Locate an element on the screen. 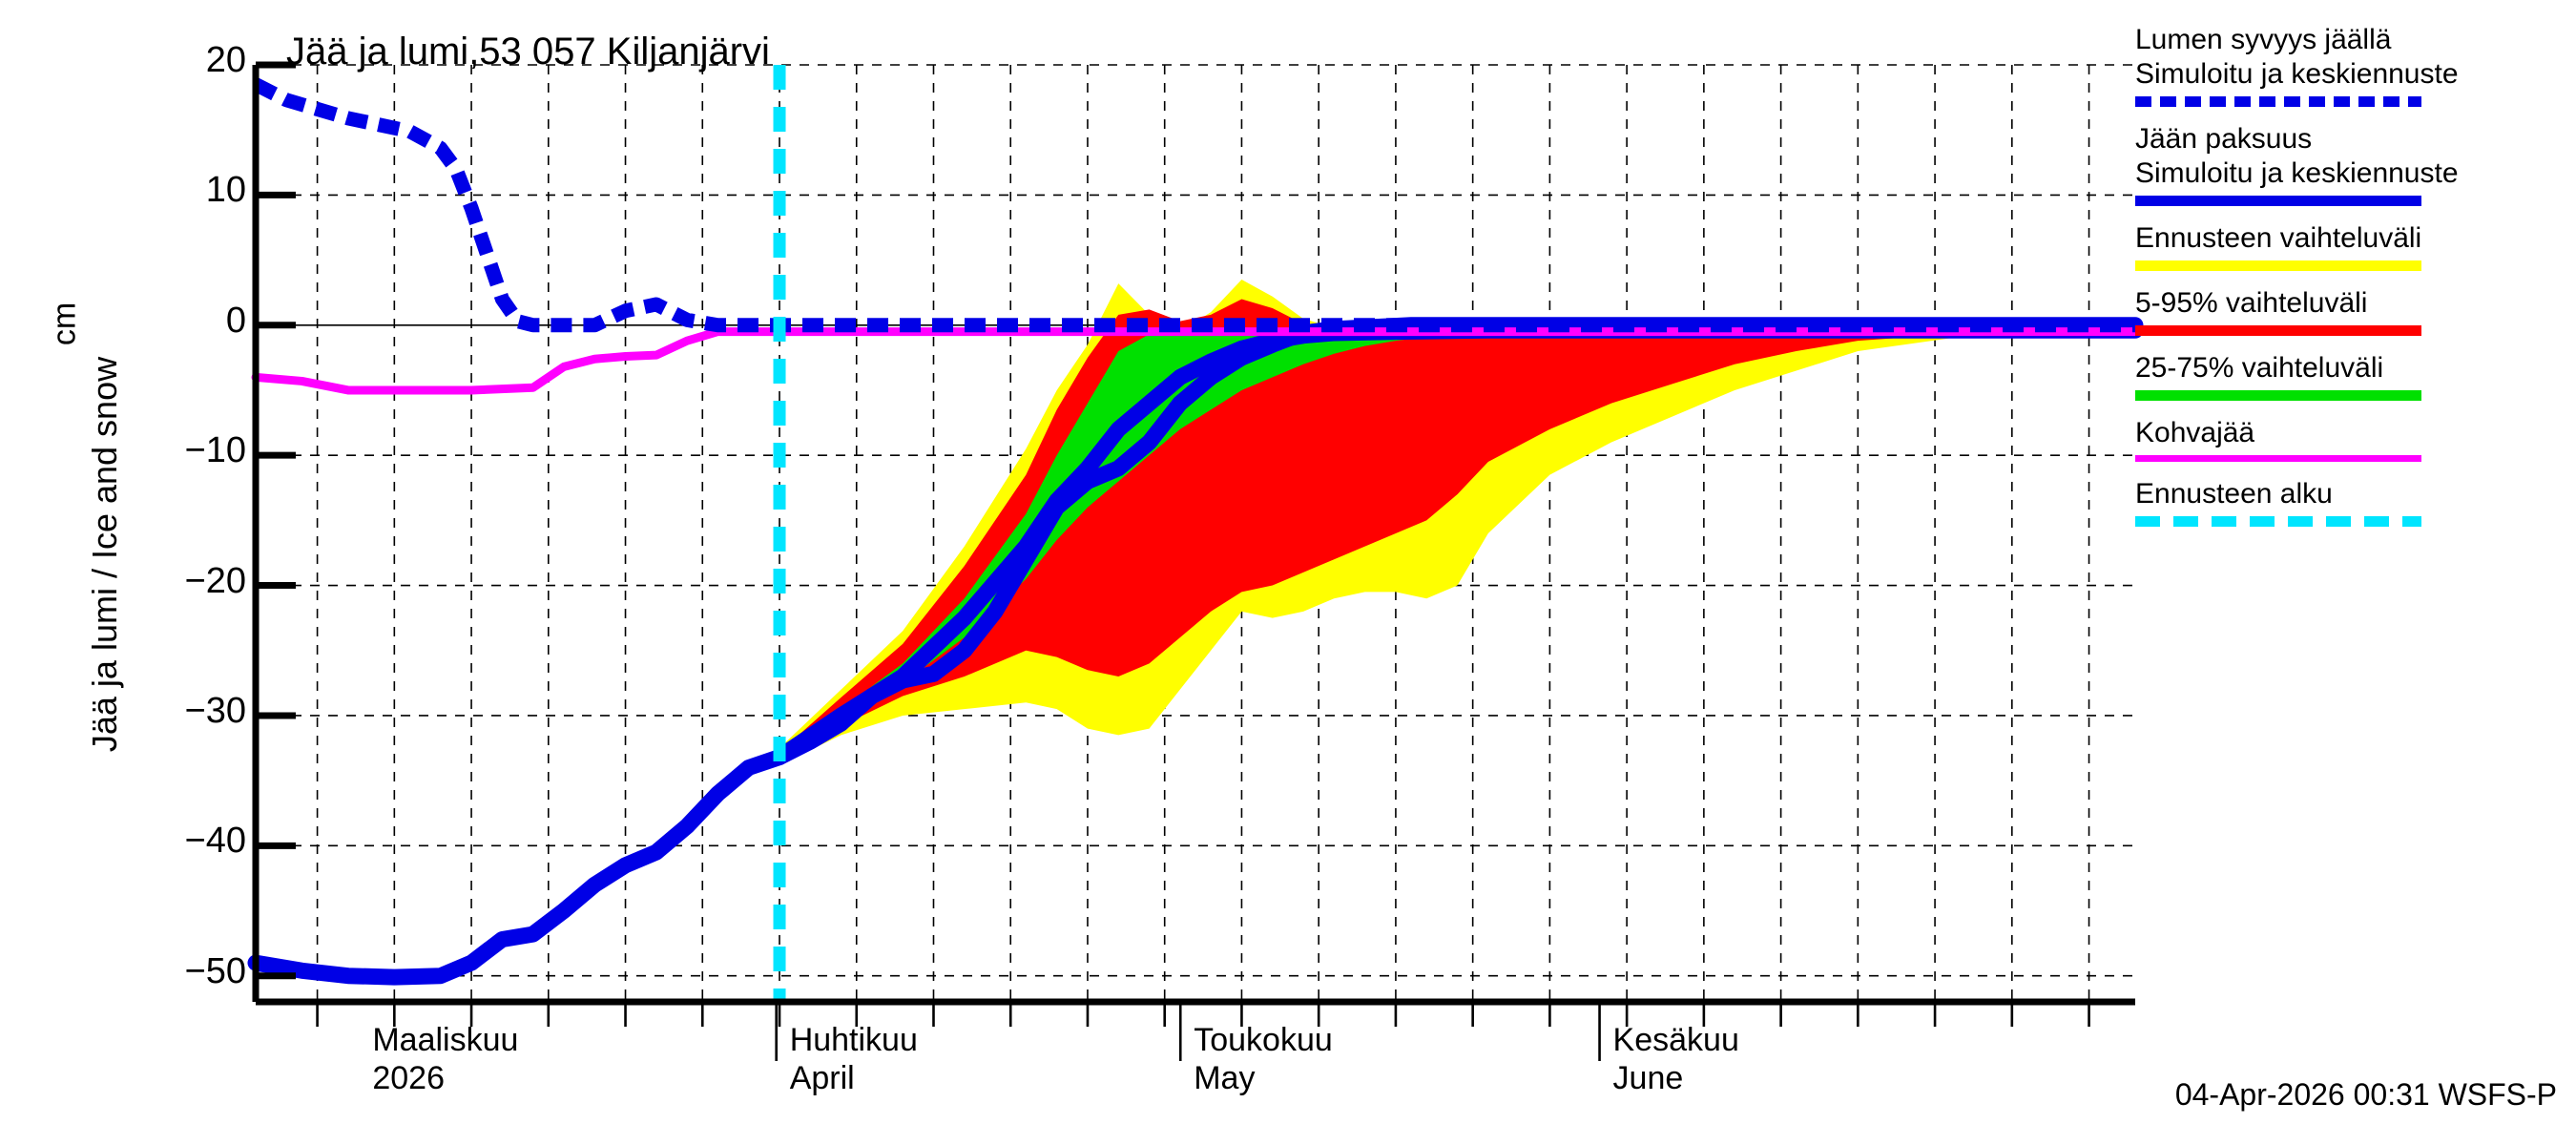  legend-item-title: Jään paksuus is located at coordinates (2224, 139).